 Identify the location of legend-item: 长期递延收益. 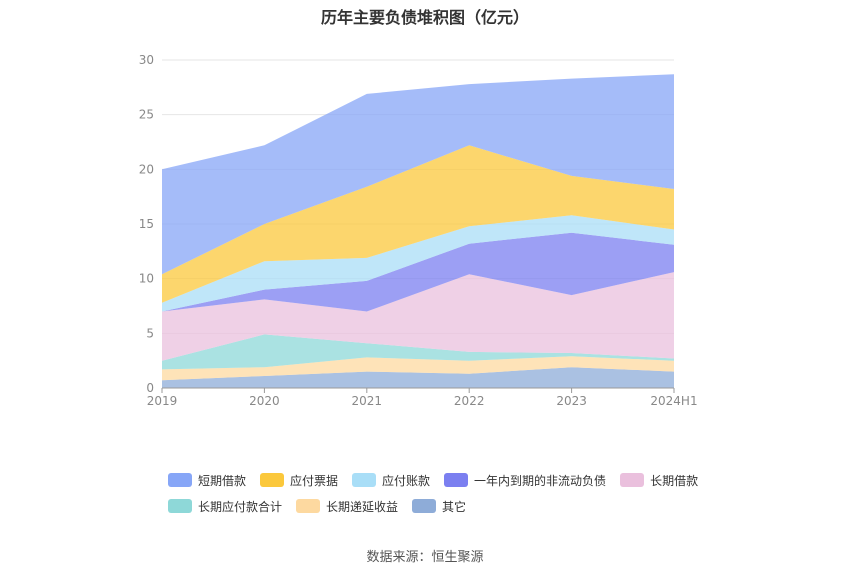
(347, 506).